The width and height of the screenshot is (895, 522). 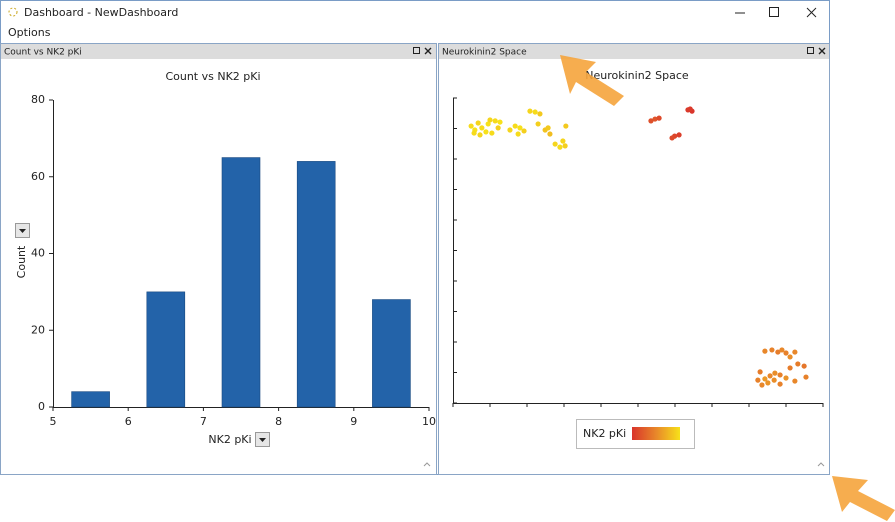 I want to click on y-tick-label: 80, so click(x=38, y=99).